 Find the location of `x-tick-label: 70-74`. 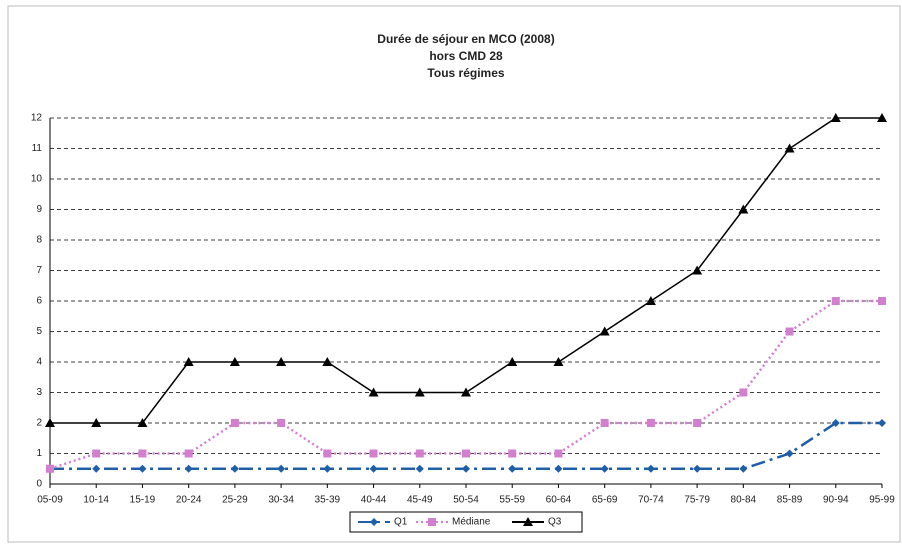

x-tick-label: 70-74 is located at coordinates (651, 500).